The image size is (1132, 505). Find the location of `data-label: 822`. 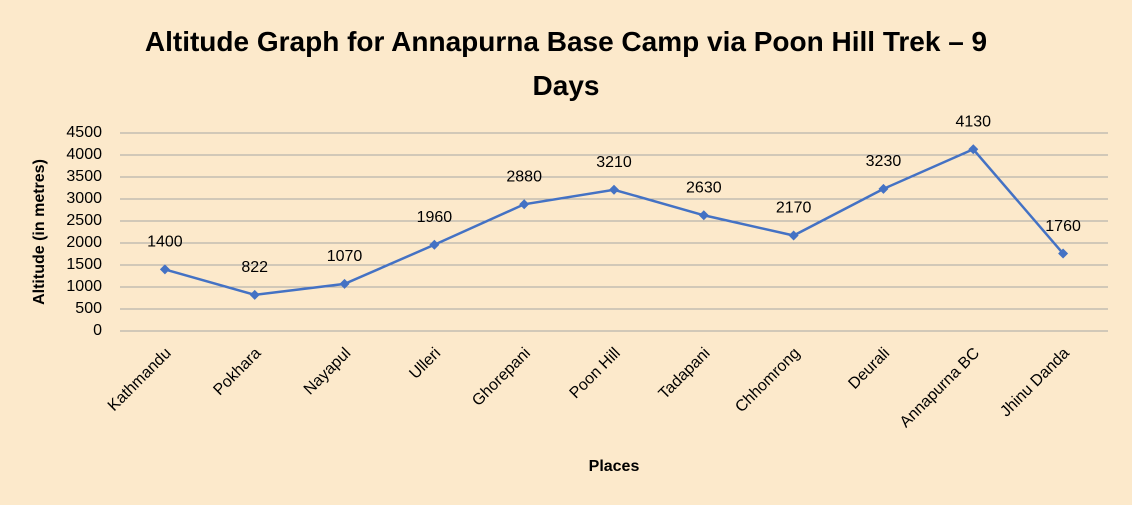

data-label: 822 is located at coordinates (254, 267).